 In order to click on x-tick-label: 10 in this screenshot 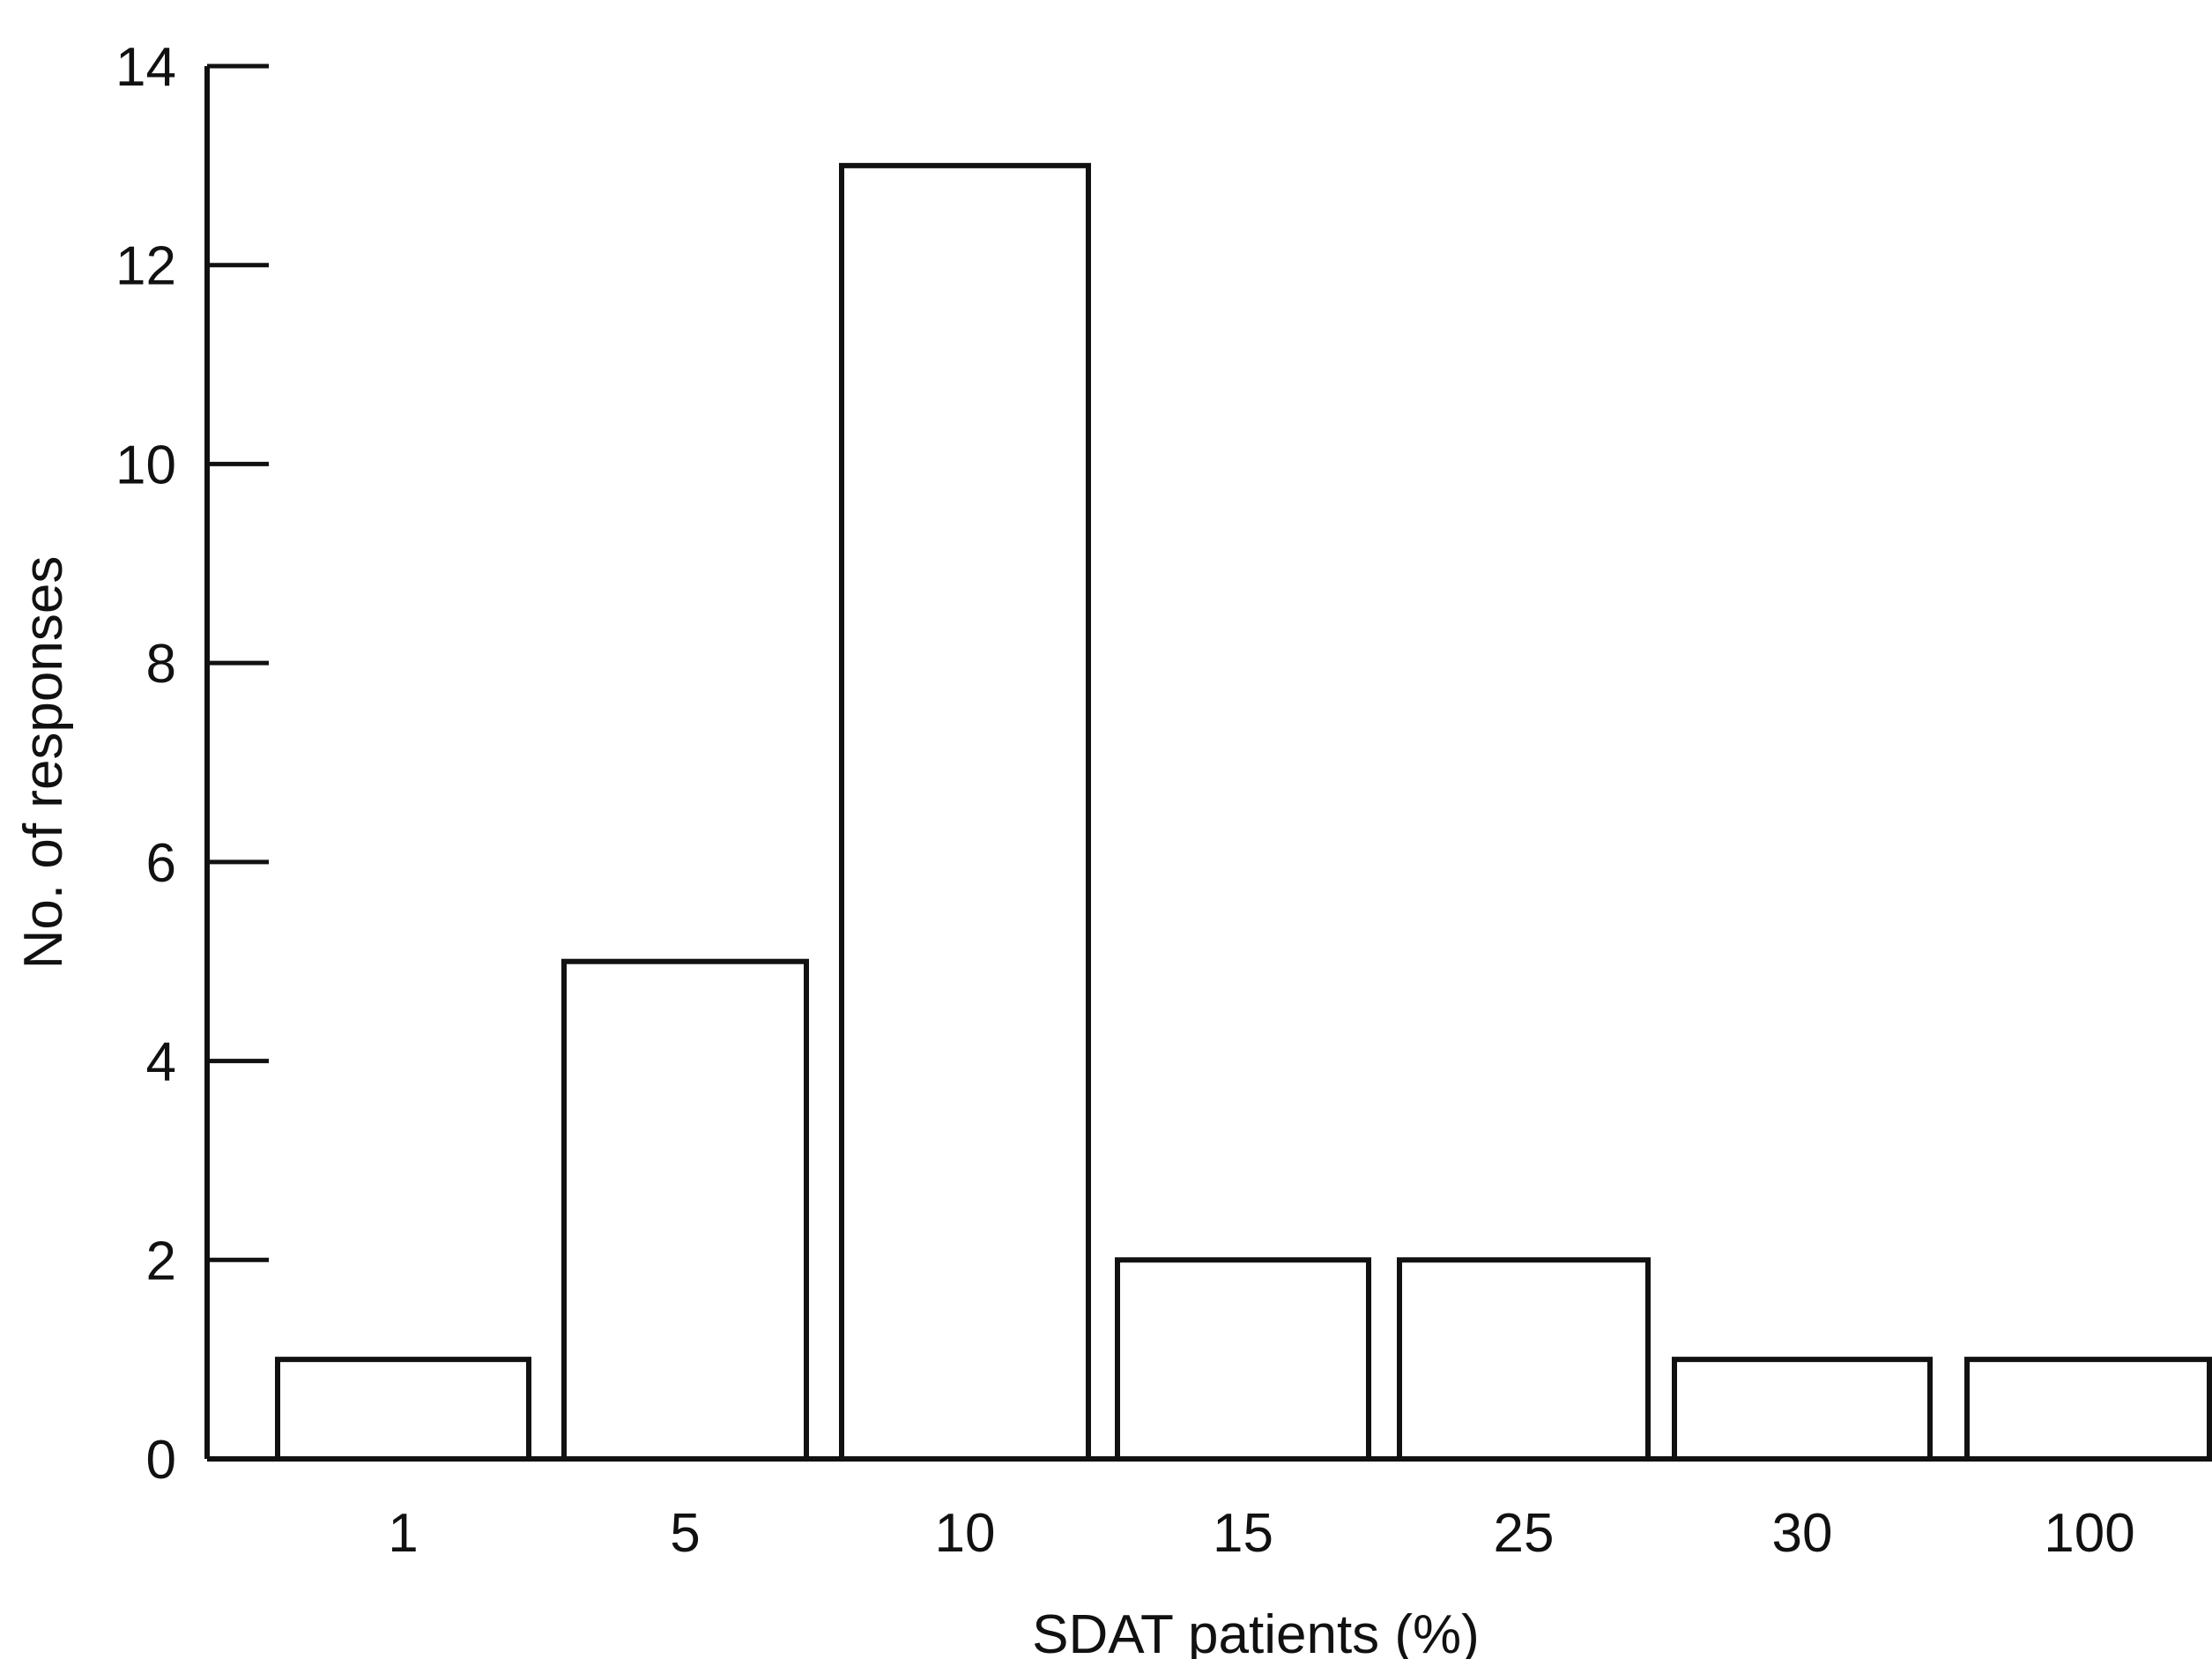, I will do `click(966, 1533)`.